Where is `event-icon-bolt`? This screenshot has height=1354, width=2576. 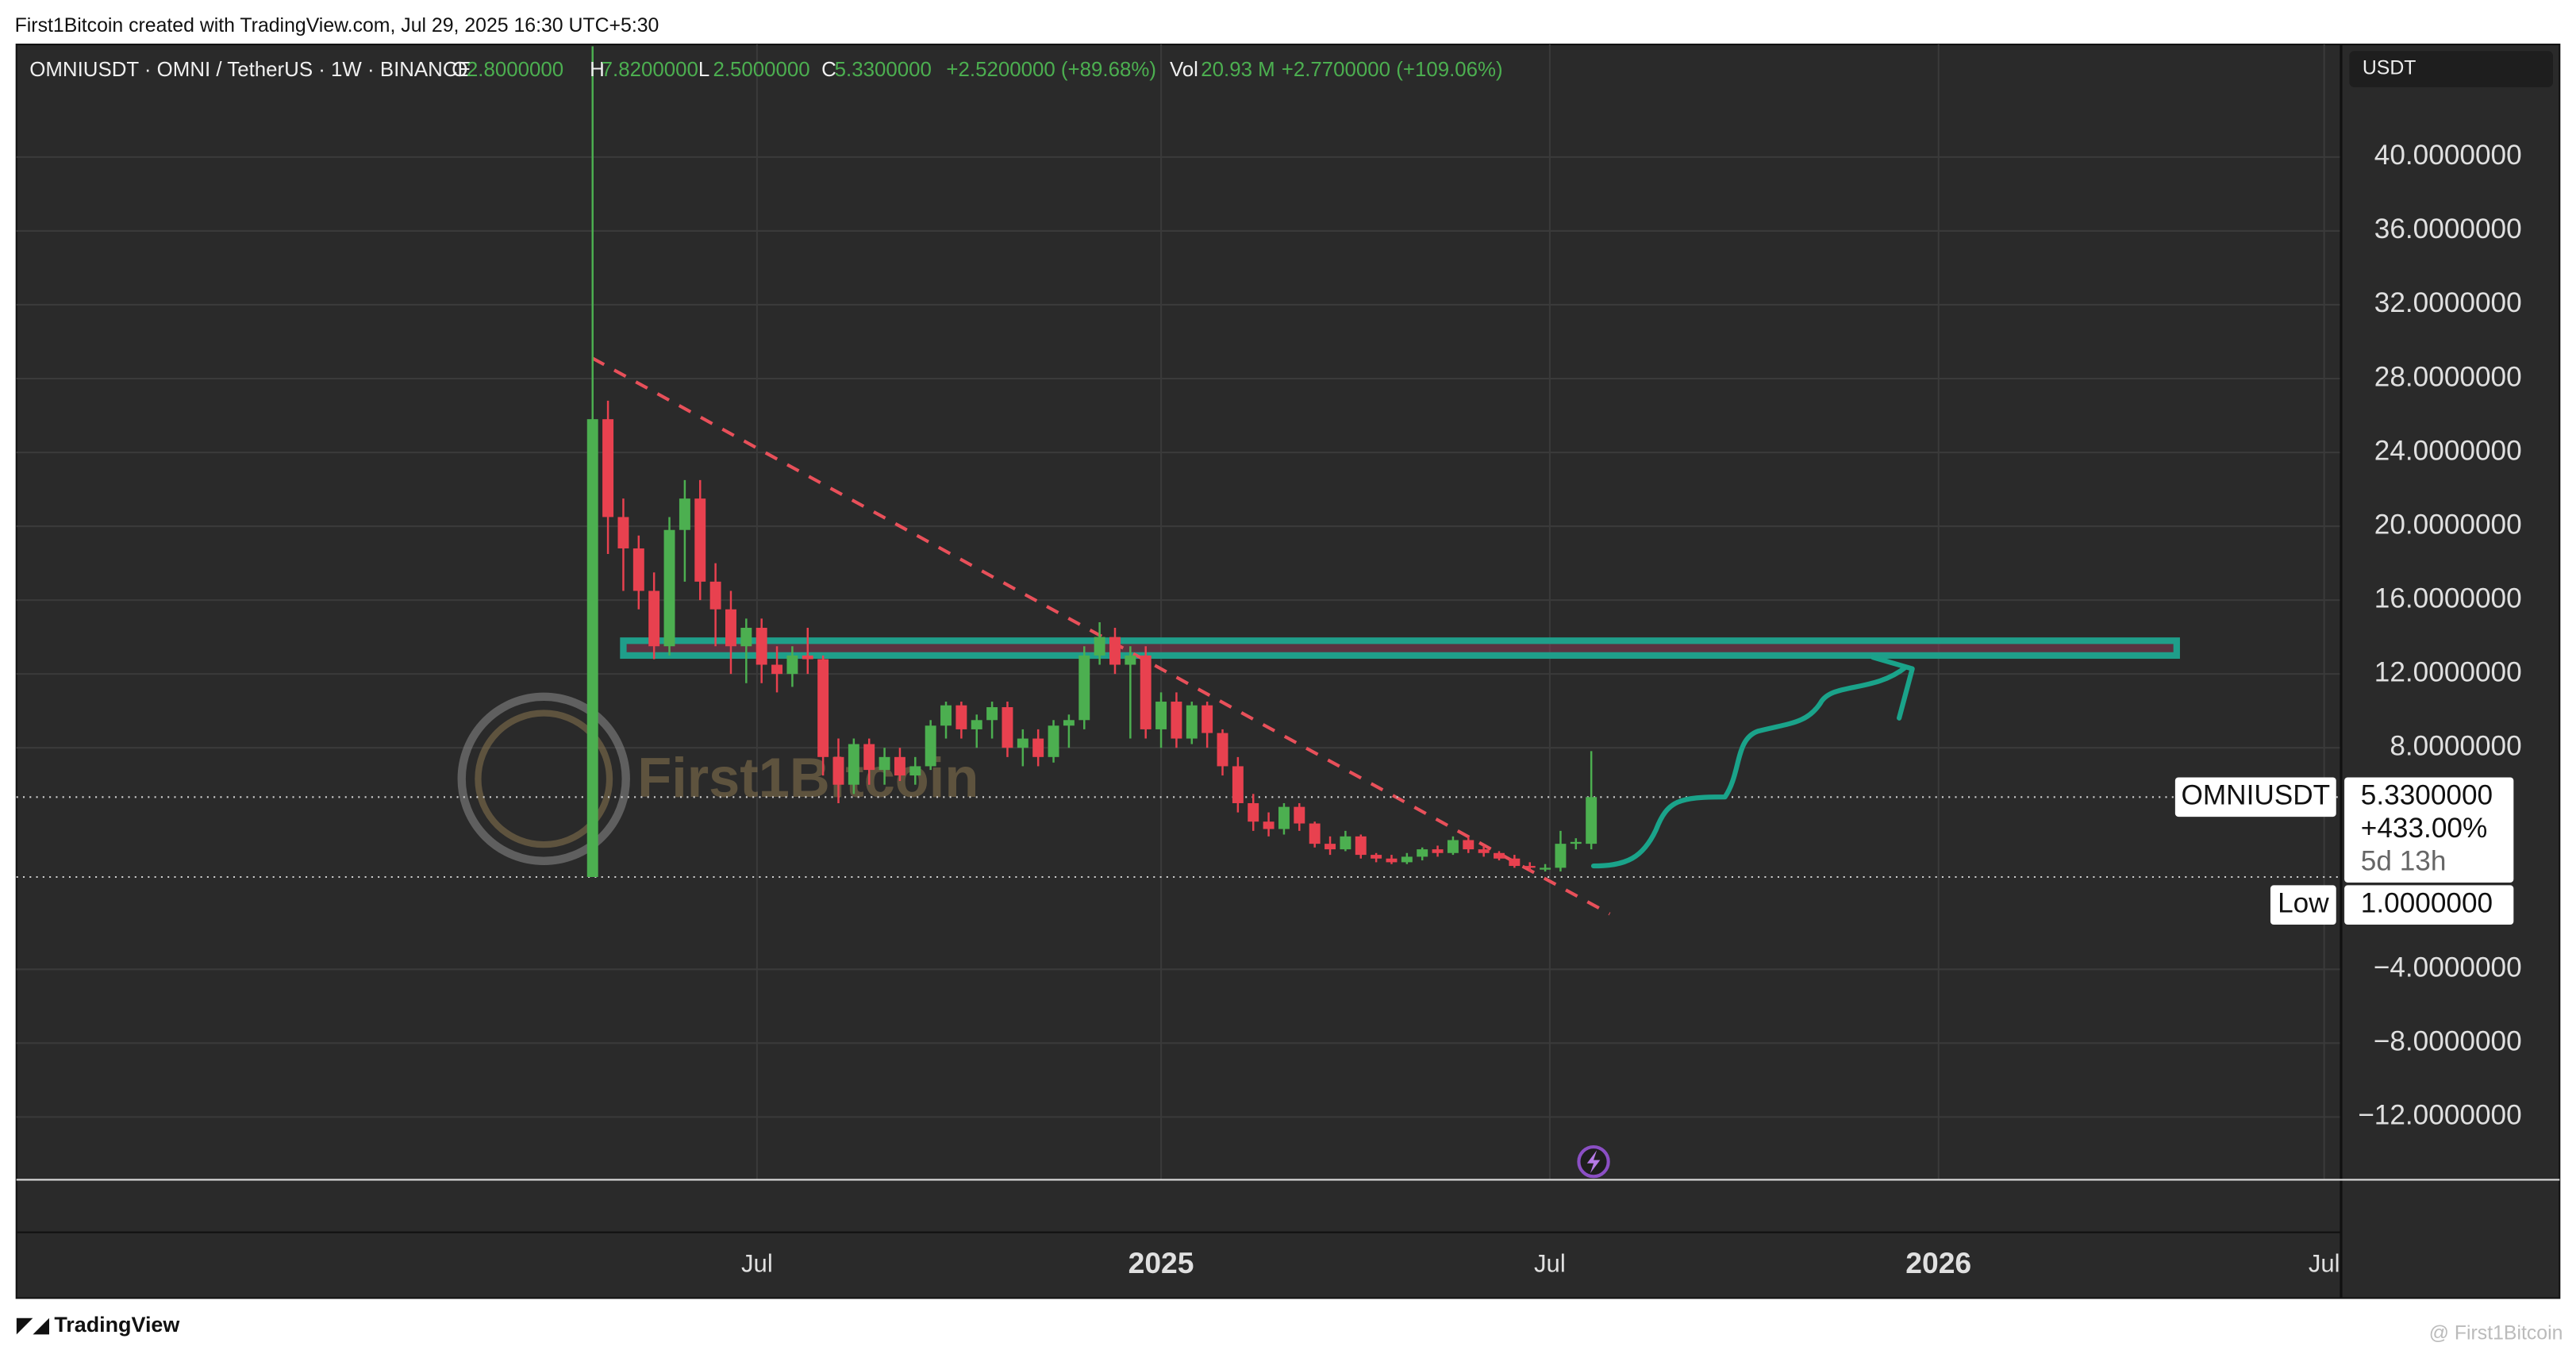 event-icon-bolt is located at coordinates (1593, 1162).